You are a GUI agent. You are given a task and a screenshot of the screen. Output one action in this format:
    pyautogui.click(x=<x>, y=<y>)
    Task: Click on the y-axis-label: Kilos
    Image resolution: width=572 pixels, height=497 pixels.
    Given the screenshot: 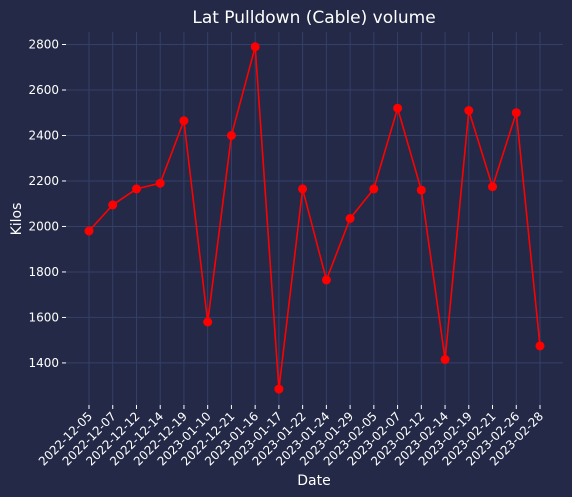 What is the action you would take?
    pyautogui.click(x=17, y=219)
    